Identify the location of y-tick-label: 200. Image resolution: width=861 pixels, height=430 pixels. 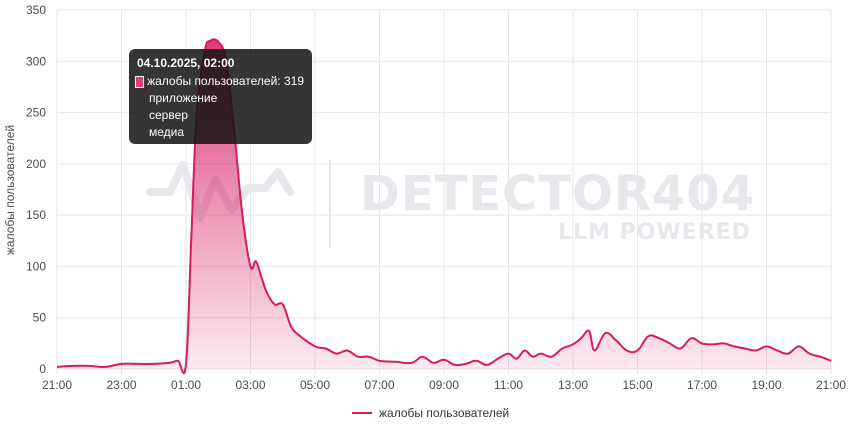
(36, 164).